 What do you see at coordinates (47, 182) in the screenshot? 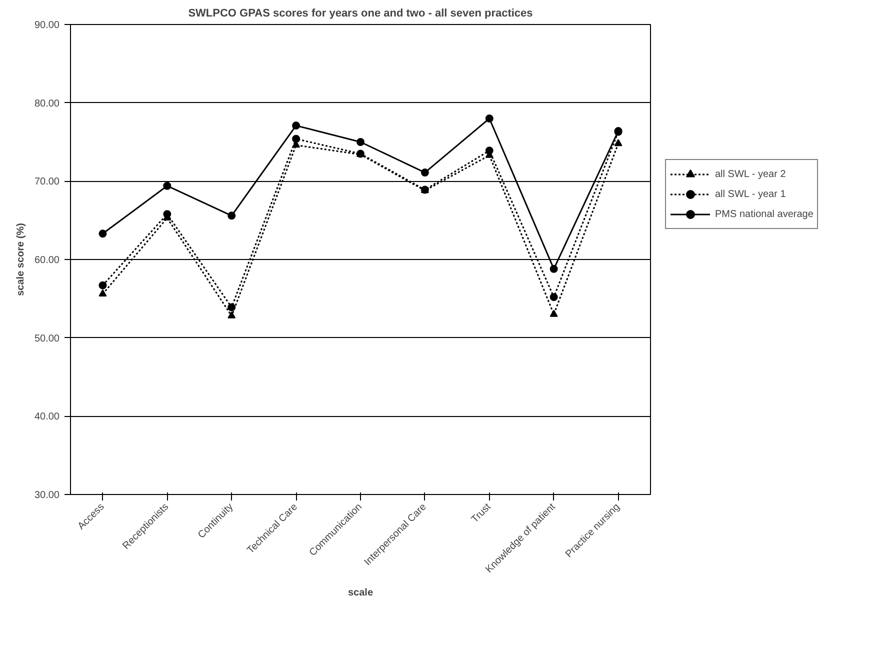
I see `y-tick-label: 70.00` at bounding box center [47, 182].